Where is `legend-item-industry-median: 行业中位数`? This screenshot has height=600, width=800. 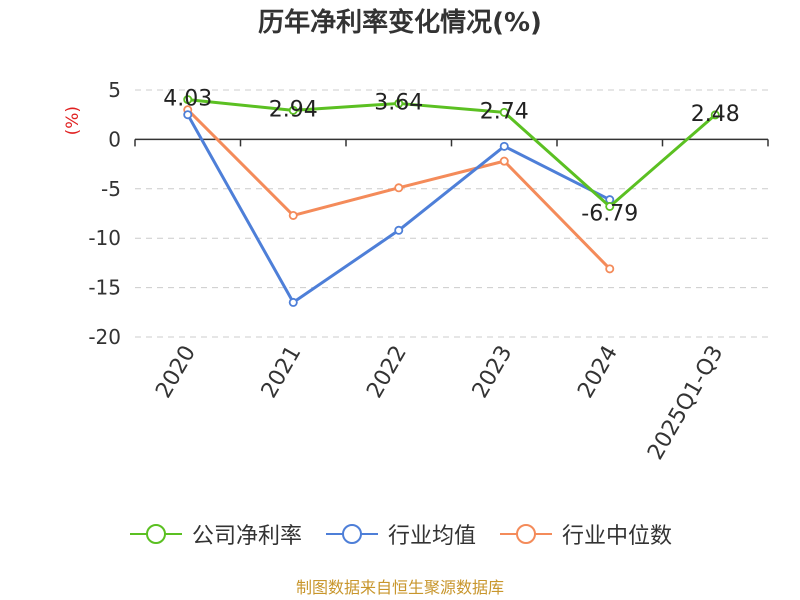
legend-item-industry-median: 行业中位数 is located at coordinates (585, 534).